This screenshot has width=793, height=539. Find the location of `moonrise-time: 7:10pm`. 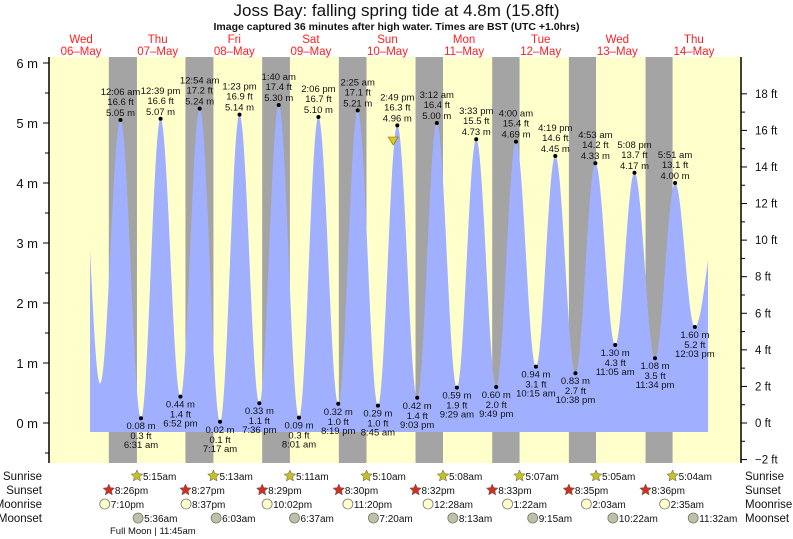

moonrise-time: 7:10pm is located at coordinates (127, 505).